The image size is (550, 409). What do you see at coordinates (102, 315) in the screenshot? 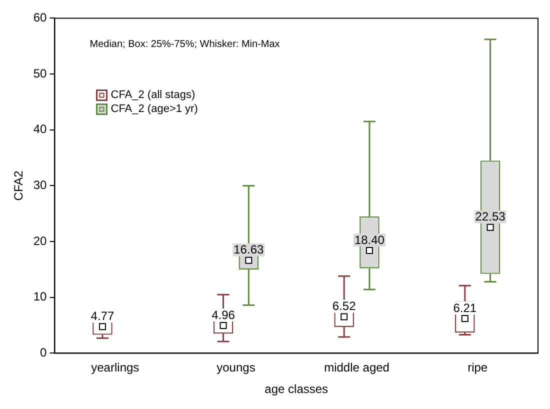
I see `text: 4.77` at bounding box center [102, 315].